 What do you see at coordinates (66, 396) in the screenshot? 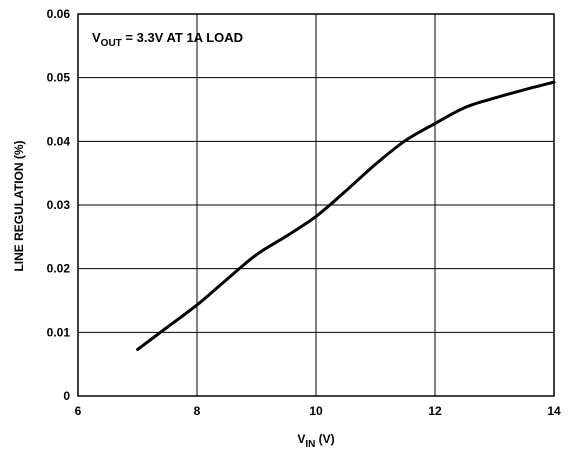
I see `y-tick-label: 0` at bounding box center [66, 396].